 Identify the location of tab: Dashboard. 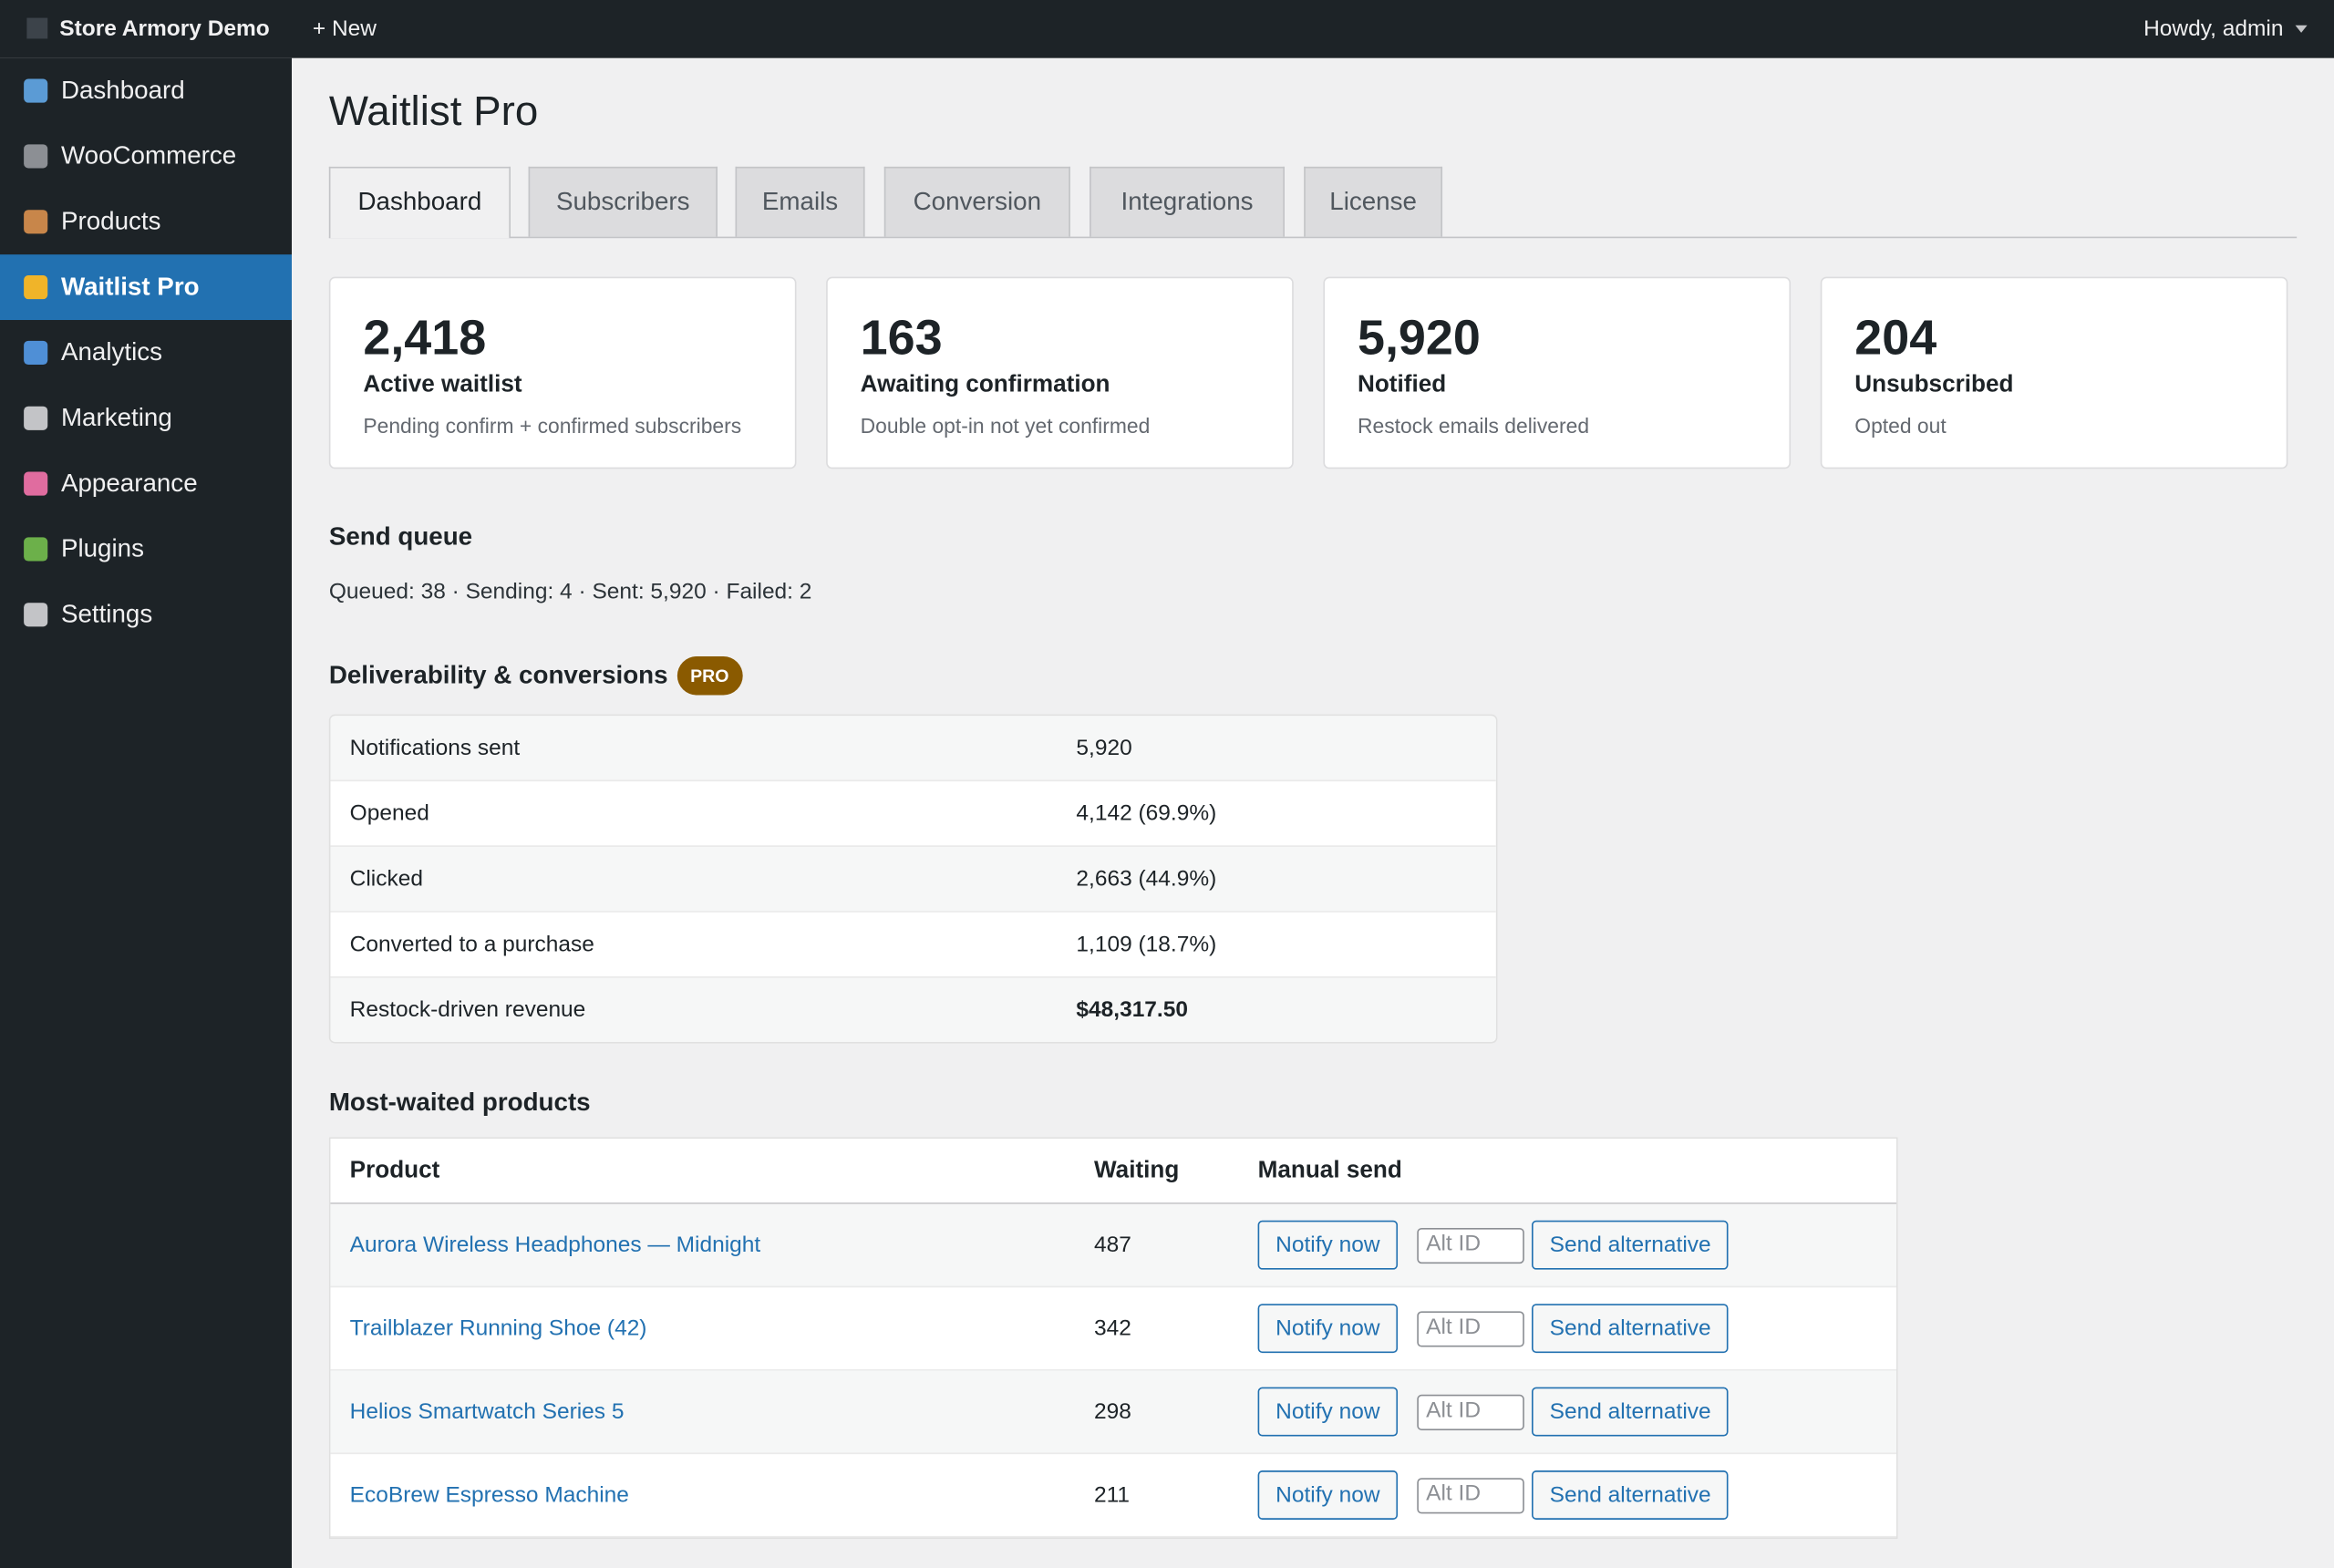
(419, 202).